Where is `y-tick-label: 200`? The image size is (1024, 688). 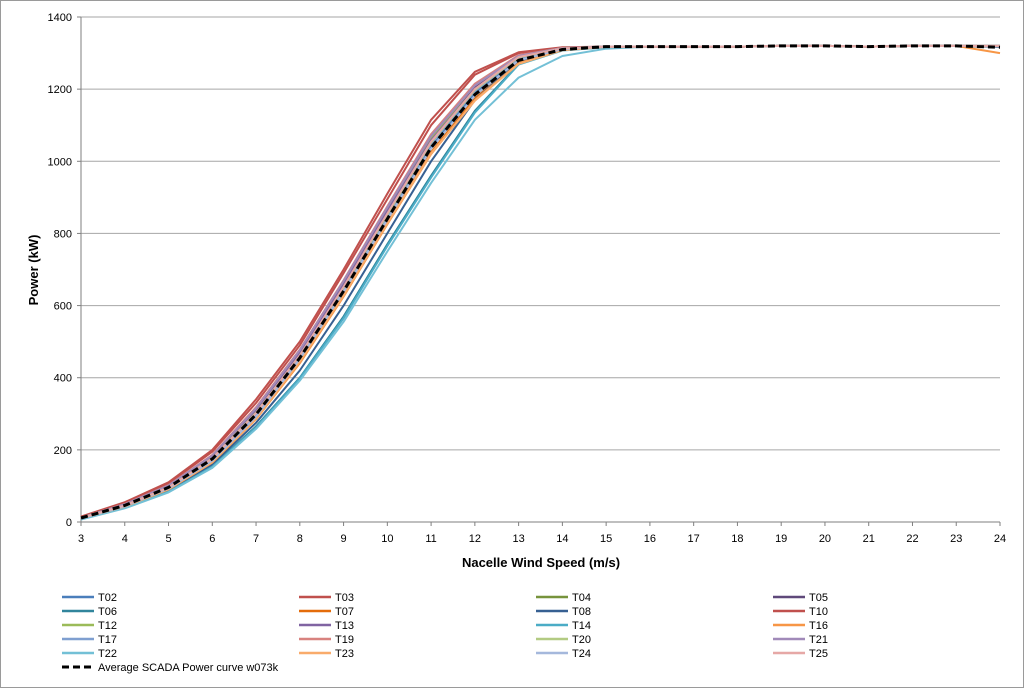
y-tick-label: 200 is located at coordinates (63, 451).